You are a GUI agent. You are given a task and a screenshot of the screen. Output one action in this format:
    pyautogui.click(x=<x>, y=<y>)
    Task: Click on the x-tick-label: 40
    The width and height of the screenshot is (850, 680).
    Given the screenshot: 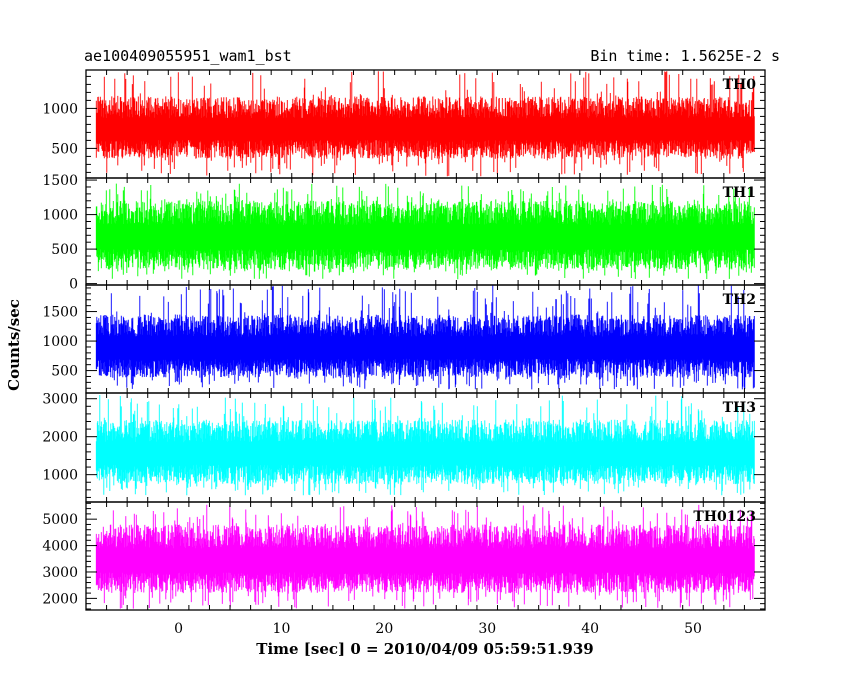 What is the action you would take?
    pyautogui.click(x=590, y=629)
    